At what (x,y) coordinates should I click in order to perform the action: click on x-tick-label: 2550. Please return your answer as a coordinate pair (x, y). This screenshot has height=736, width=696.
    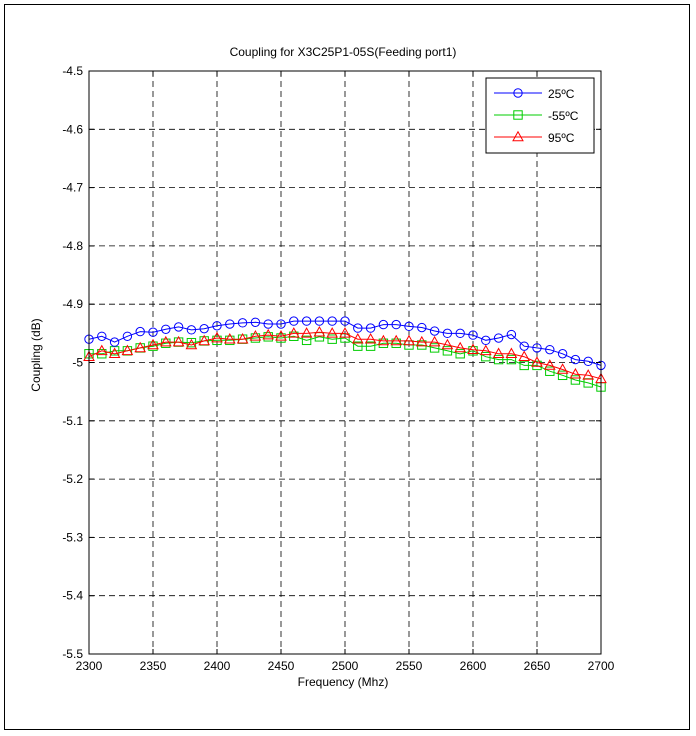
    Looking at the image, I should click on (409, 666).